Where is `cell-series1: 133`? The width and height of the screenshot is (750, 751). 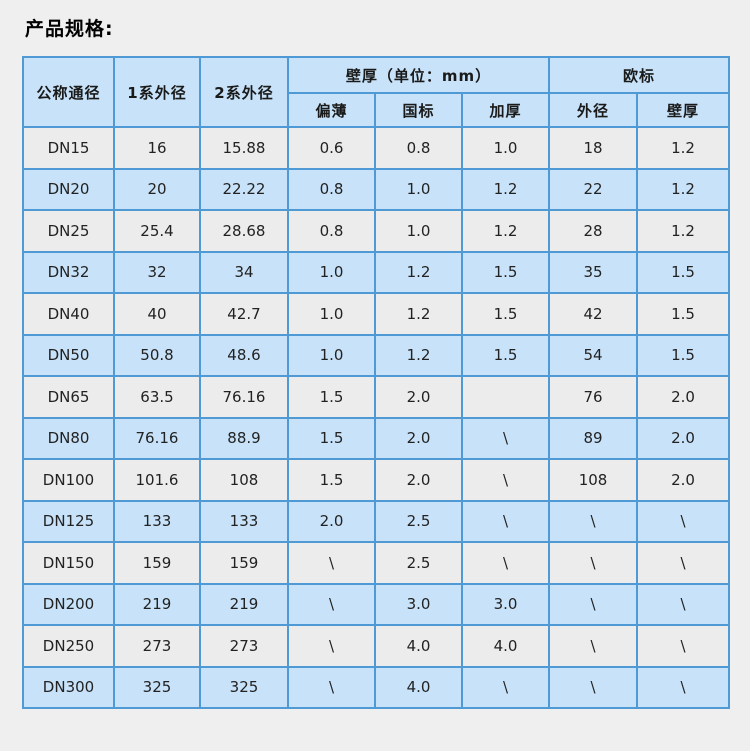 cell-series1: 133 is located at coordinates (157, 521).